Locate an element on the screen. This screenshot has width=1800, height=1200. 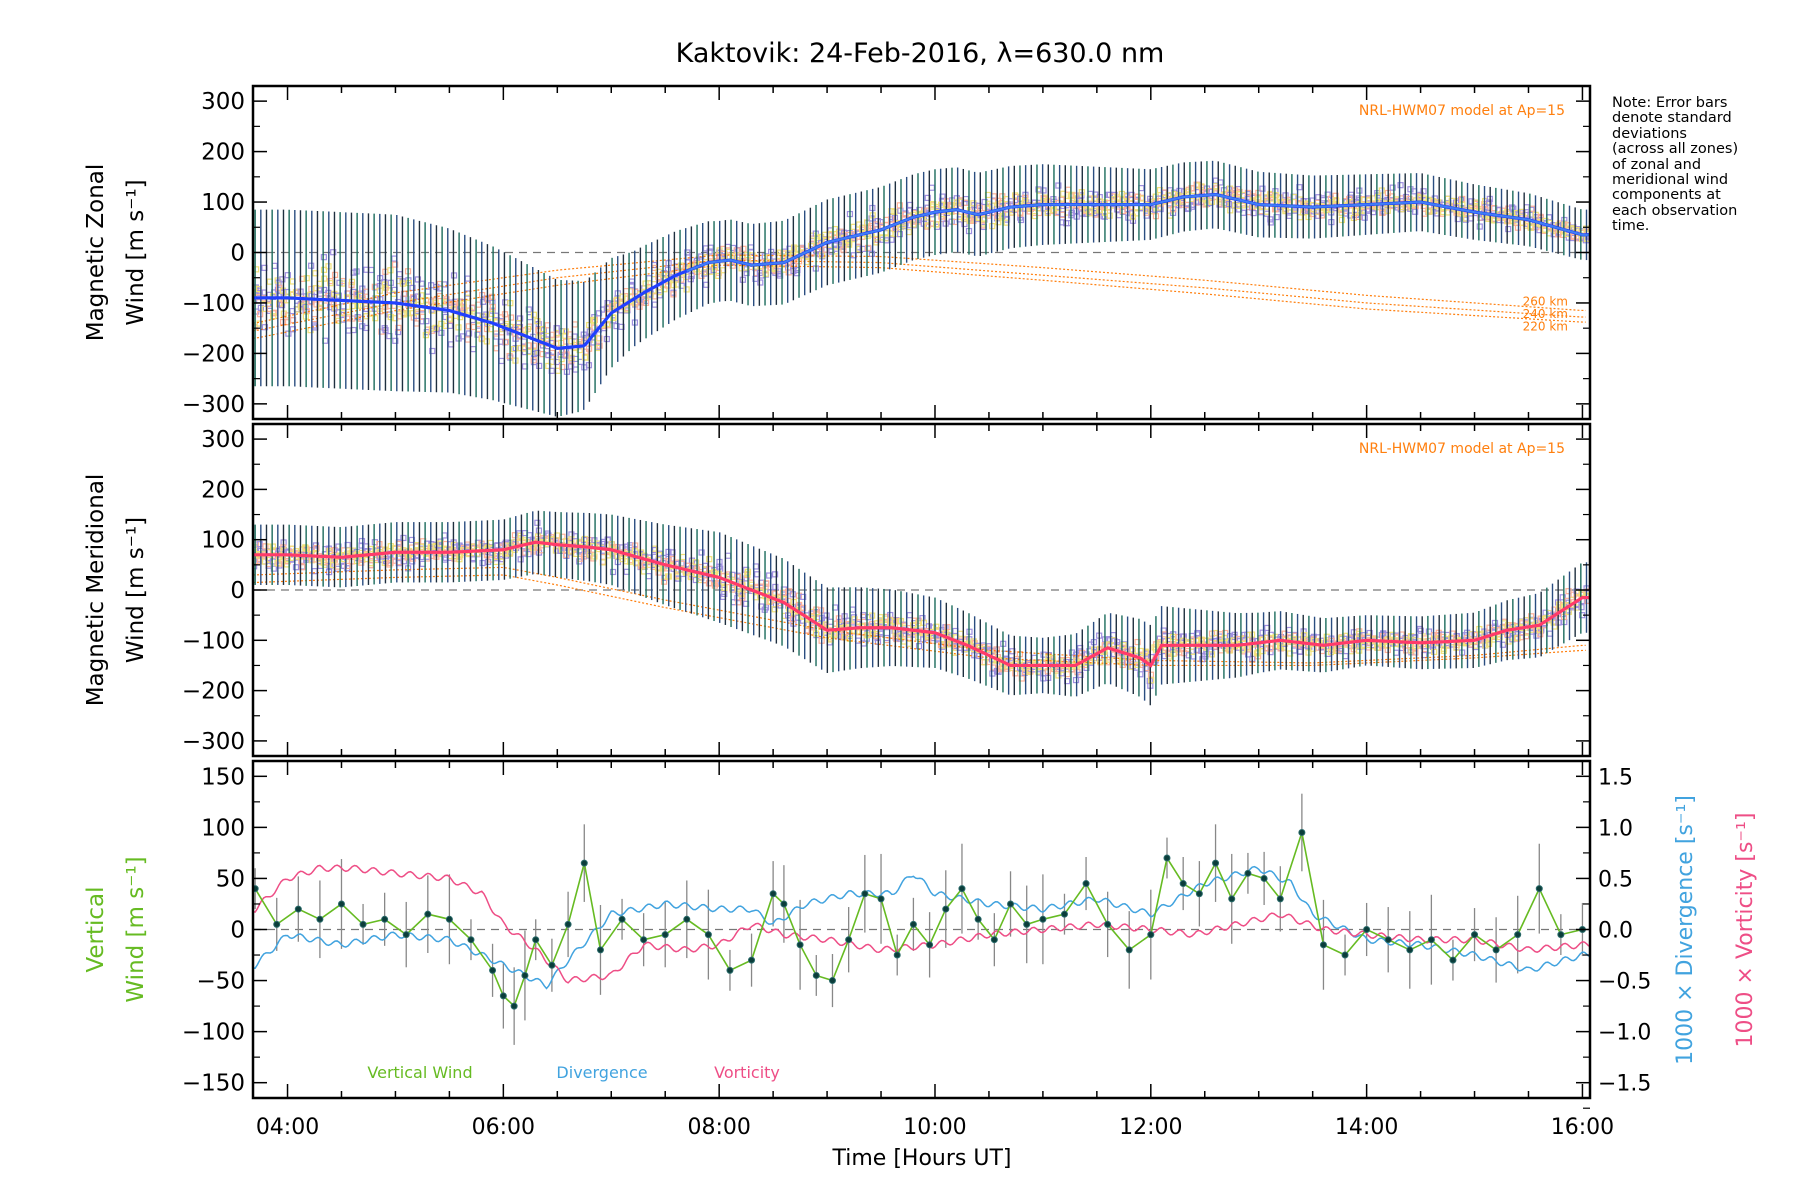
model-altitude-label: 240 km is located at coordinates (1545, 314).